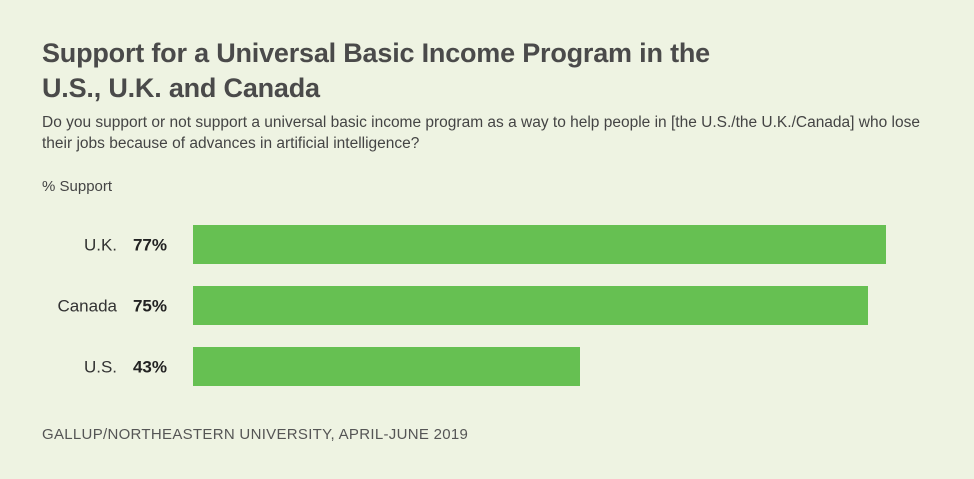  I want to click on axis-unit-label: % Support, so click(77, 186).